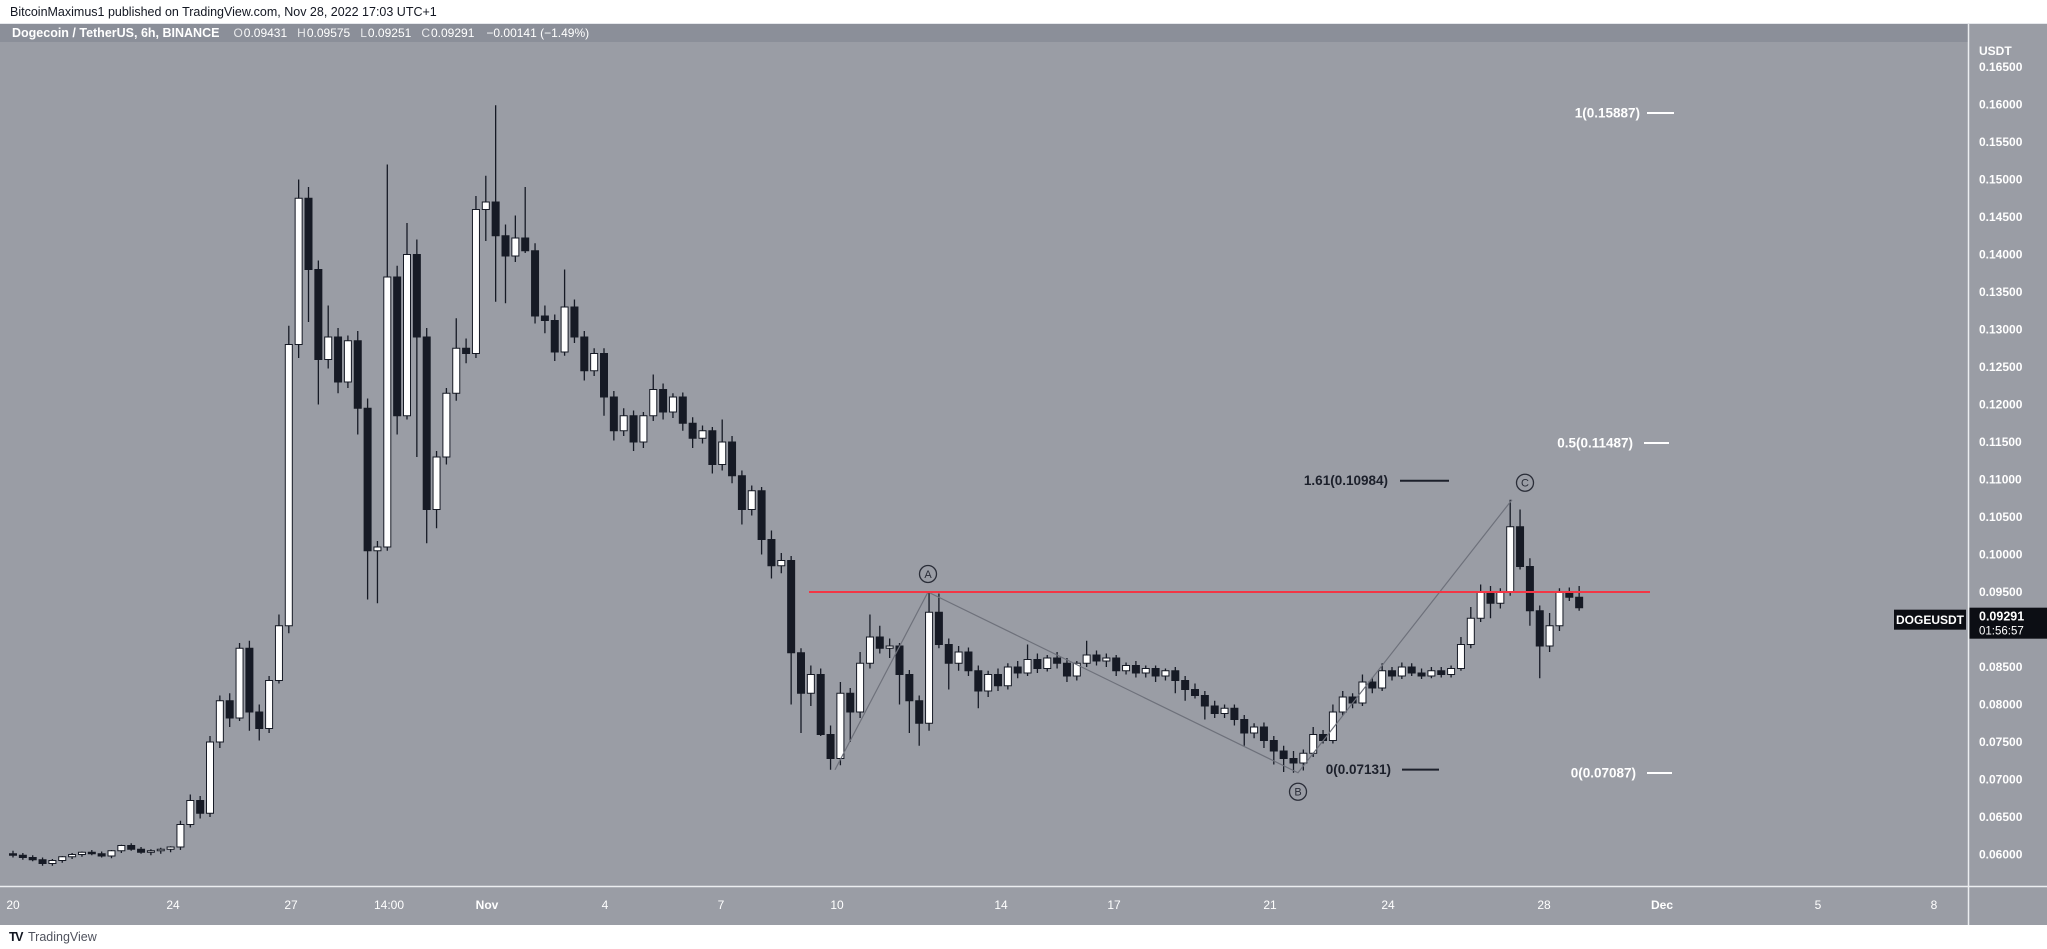 Image resolution: width=2047 pixels, height=949 pixels. What do you see at coordinates (2001, 330) in the screenshot?
I see `price-tick-label: 0.13000` at bounding box center [2001, 330].